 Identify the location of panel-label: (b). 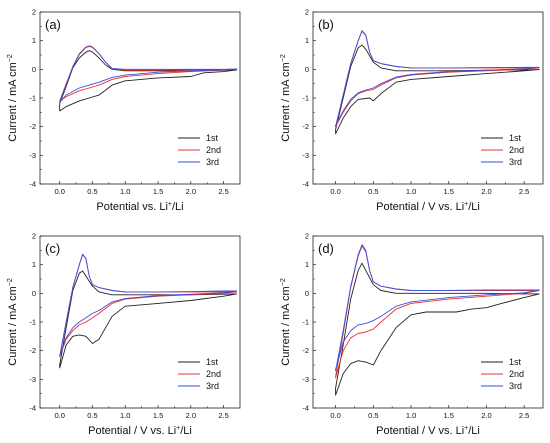
(326, 24).